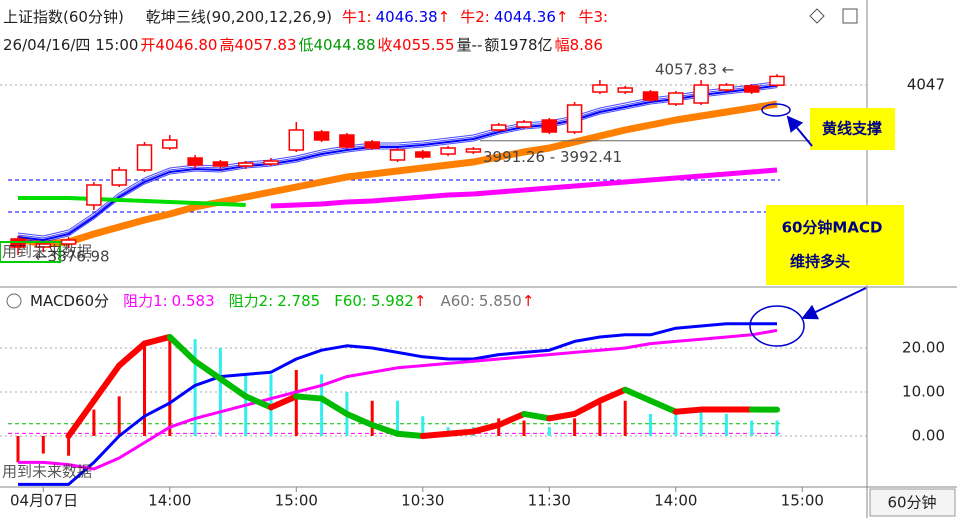  Describe the element at coordinates (833, 16) in the screenshot. I see `settings-icons` at that location.